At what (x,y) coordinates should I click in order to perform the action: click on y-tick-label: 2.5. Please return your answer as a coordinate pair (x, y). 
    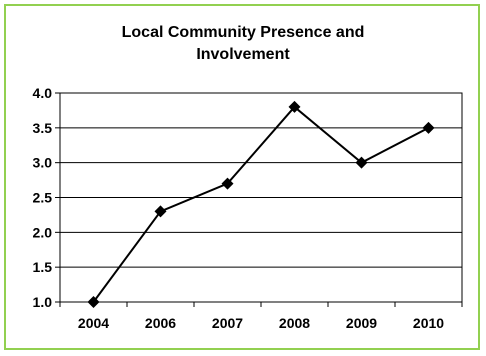
    Looking at the image, I should click on (43, 198).